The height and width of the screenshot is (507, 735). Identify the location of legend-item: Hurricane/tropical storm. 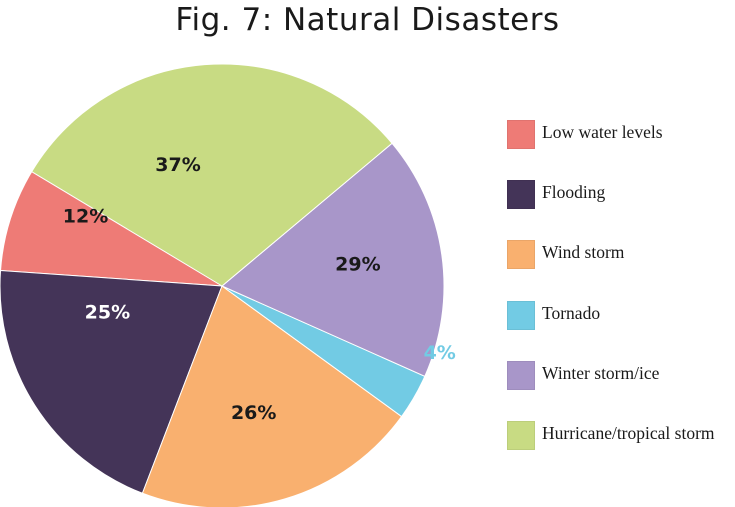
(621, 447).